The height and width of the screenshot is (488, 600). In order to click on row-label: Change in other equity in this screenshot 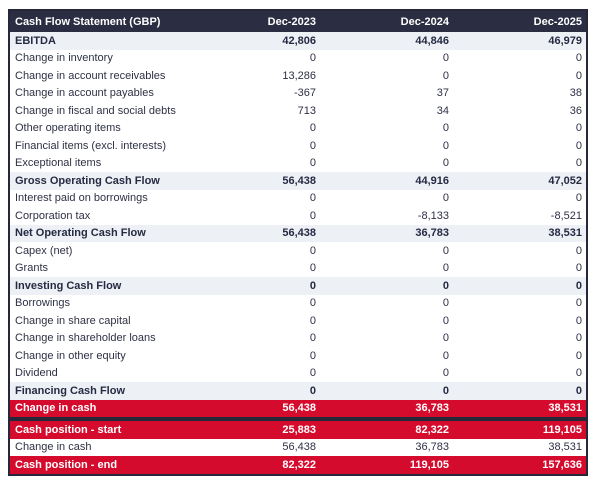, I will do `click(70, 355)`.